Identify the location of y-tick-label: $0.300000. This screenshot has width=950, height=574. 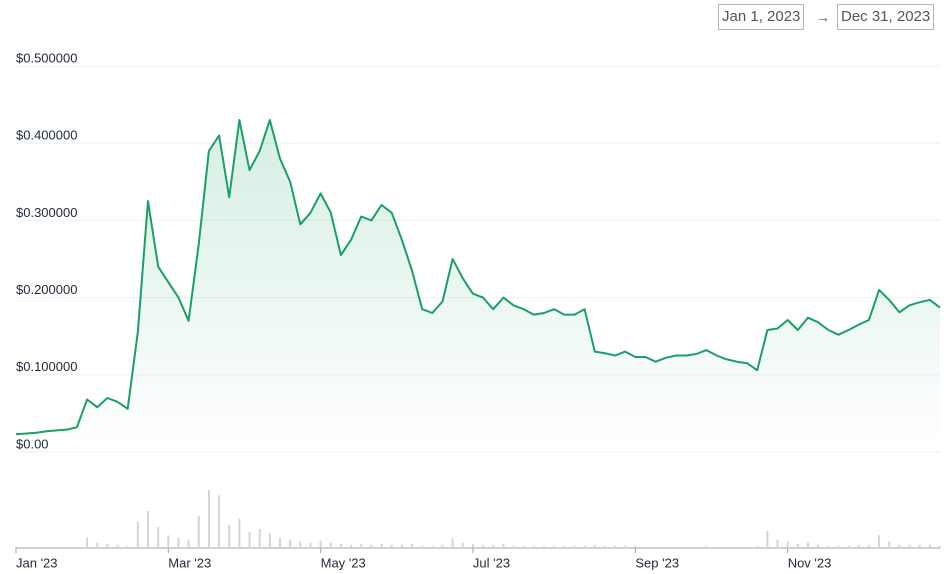
(46, 212).